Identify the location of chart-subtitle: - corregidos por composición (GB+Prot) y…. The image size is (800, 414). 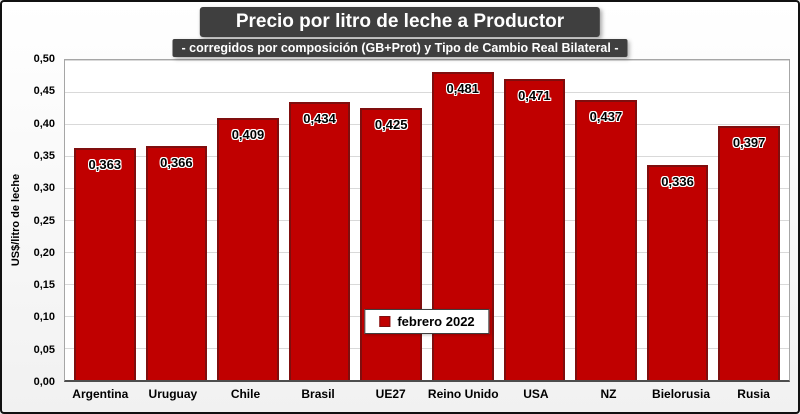
(400, 48).